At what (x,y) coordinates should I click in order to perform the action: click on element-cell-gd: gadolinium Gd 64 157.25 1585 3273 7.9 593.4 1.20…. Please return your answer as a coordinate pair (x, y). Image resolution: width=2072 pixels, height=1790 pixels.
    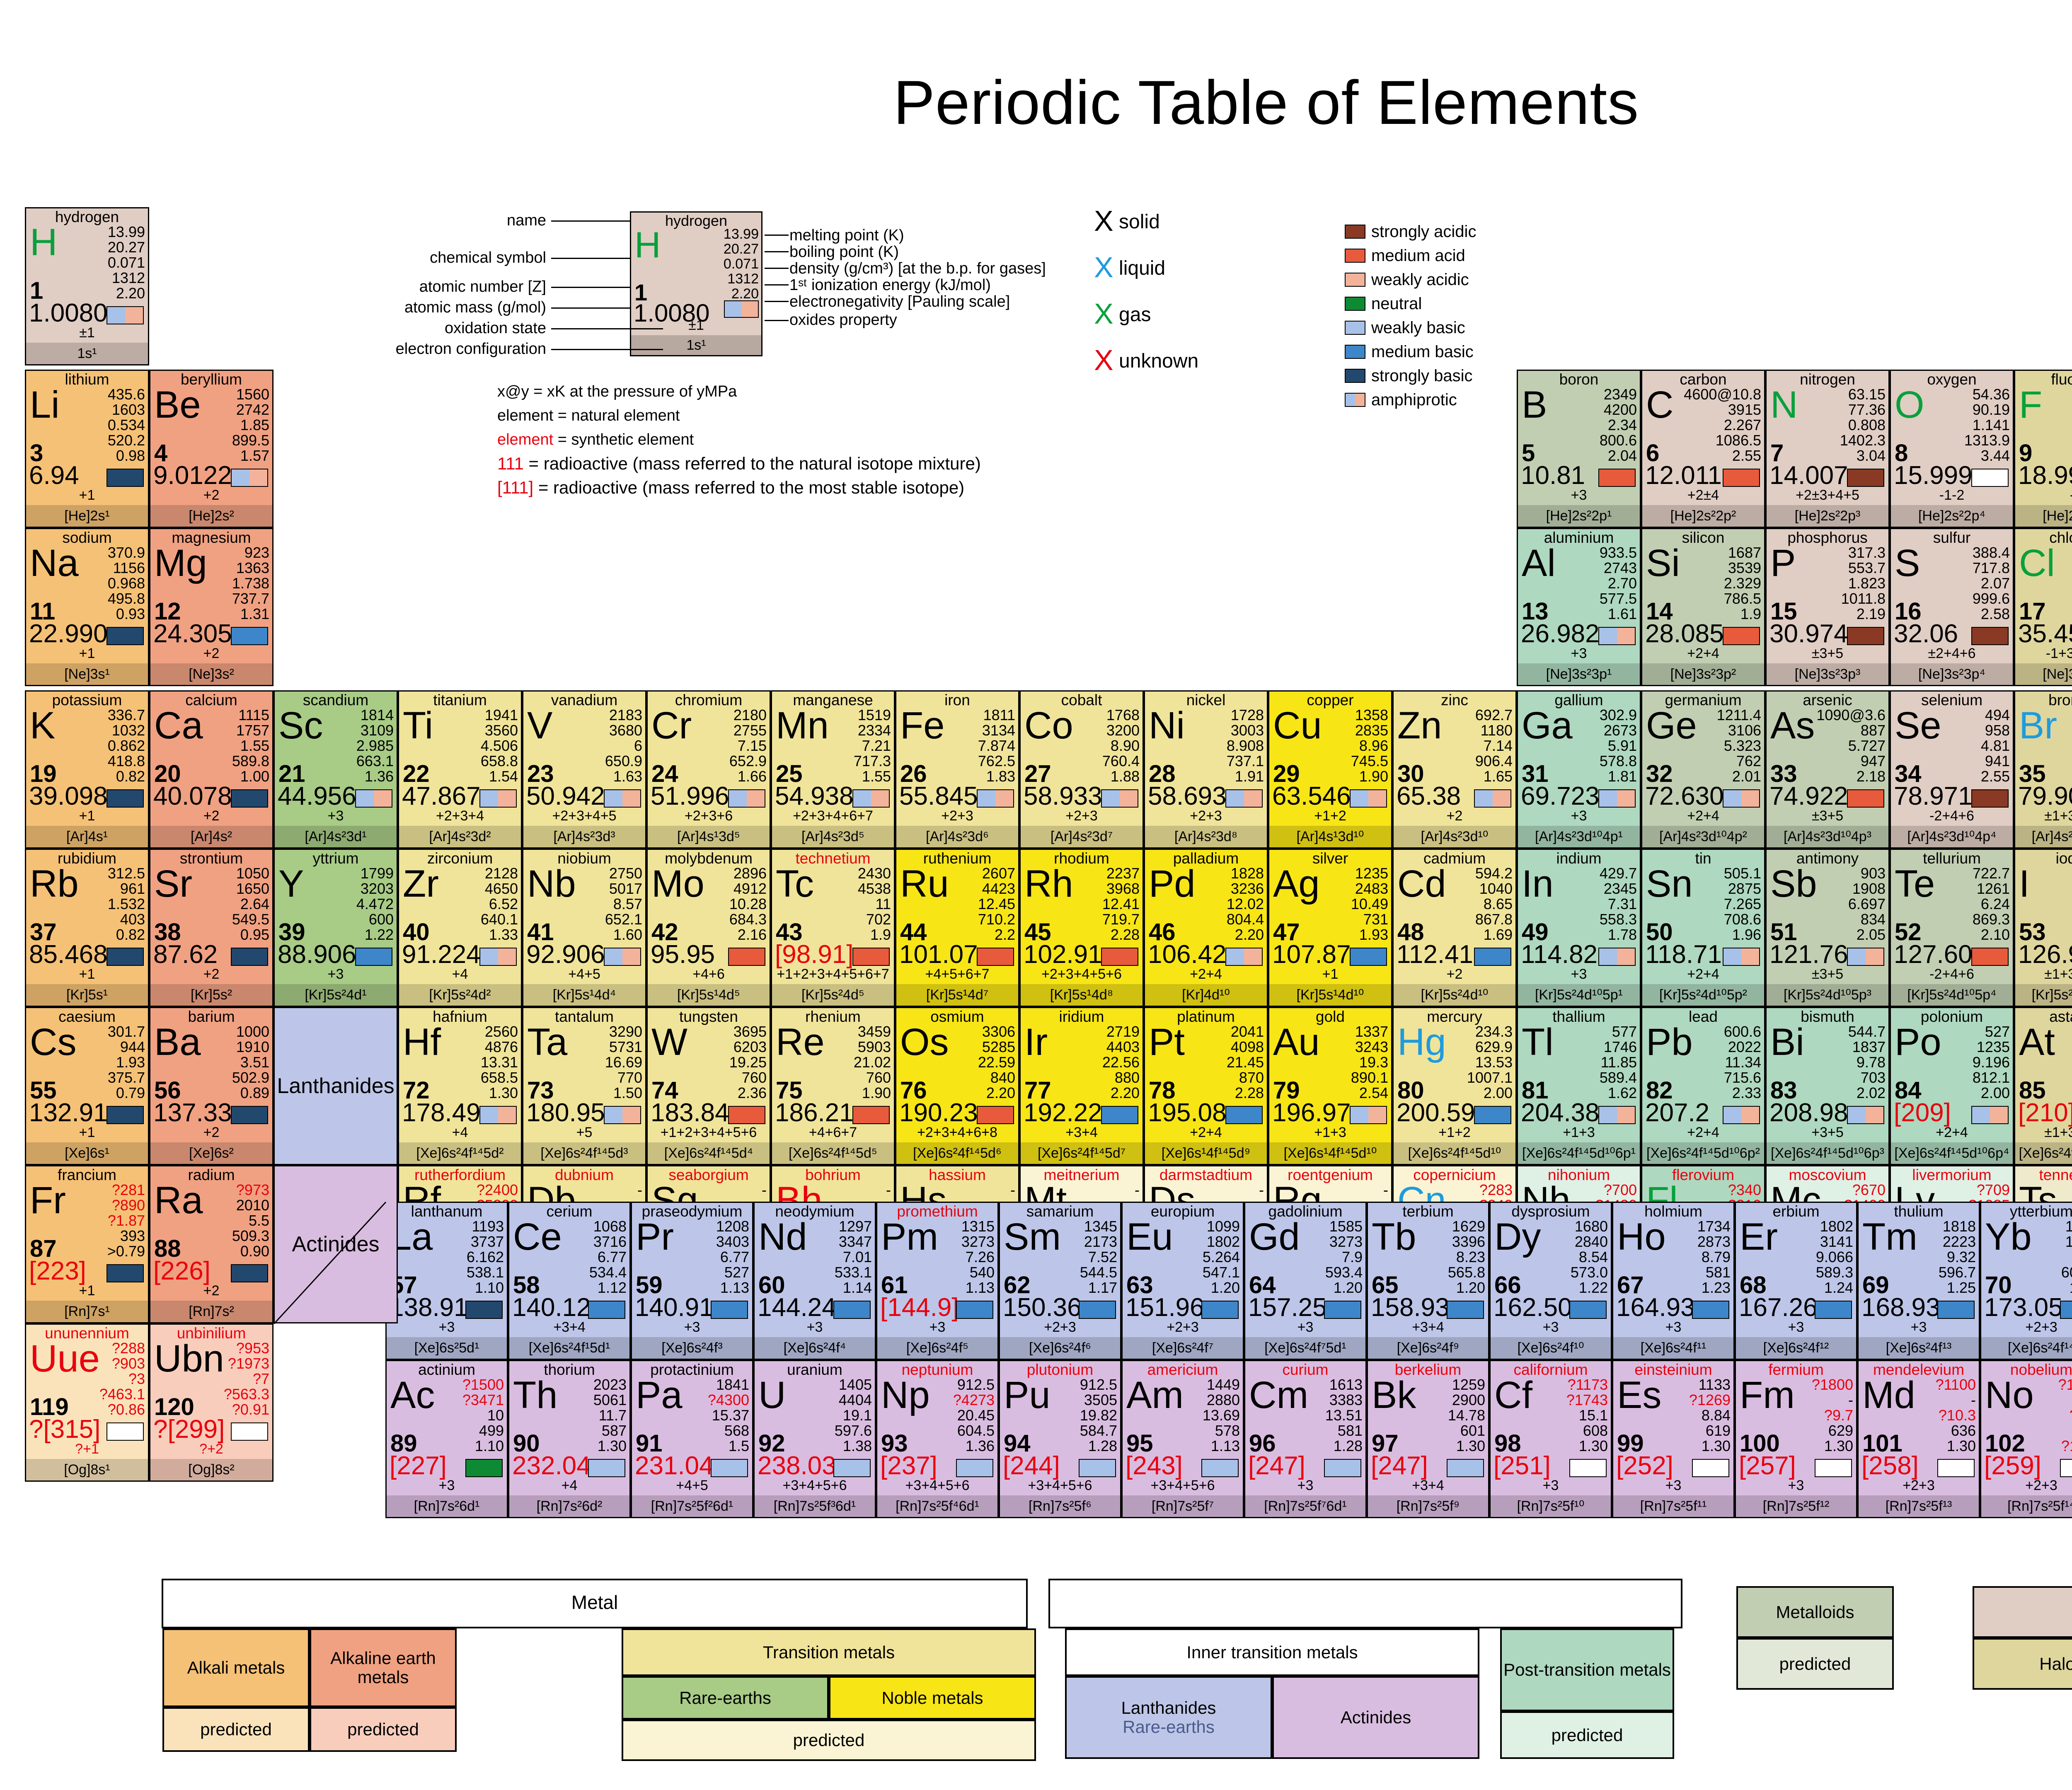
    Looking at the image, I should click on (1305, 1281).